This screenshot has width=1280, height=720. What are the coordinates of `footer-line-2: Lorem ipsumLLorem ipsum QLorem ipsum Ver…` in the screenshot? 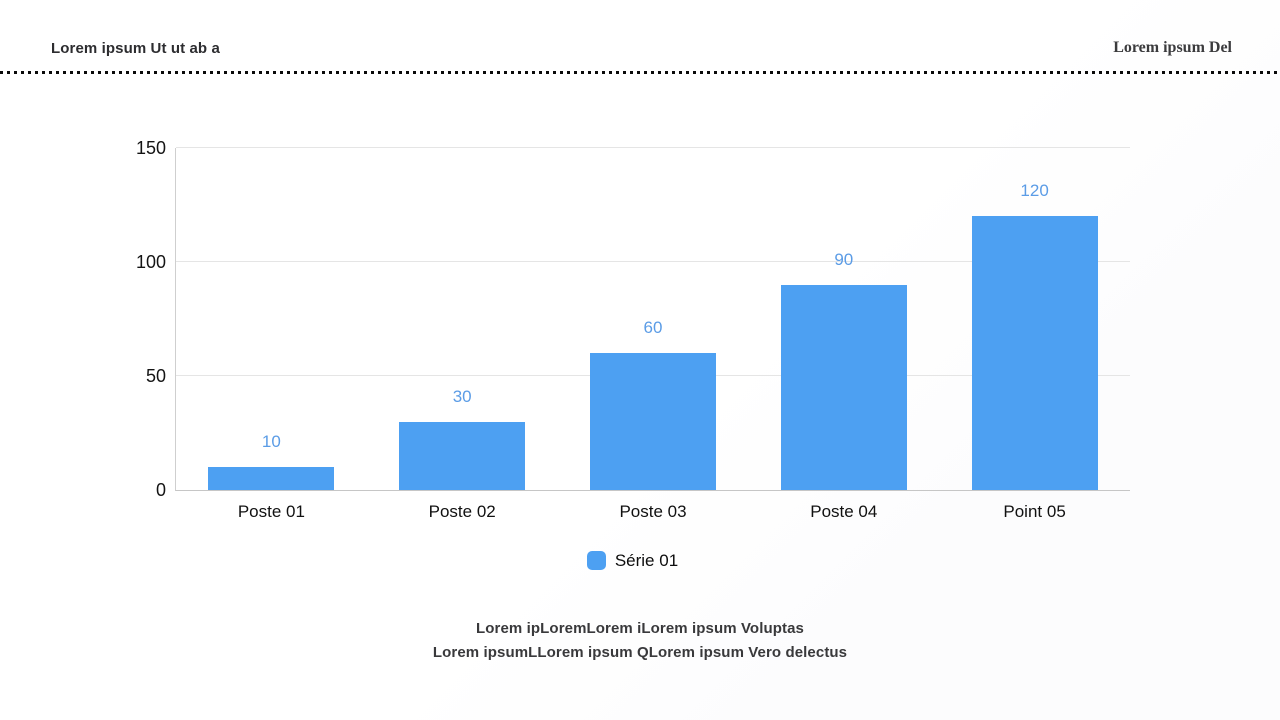 It's located at (640, 652).